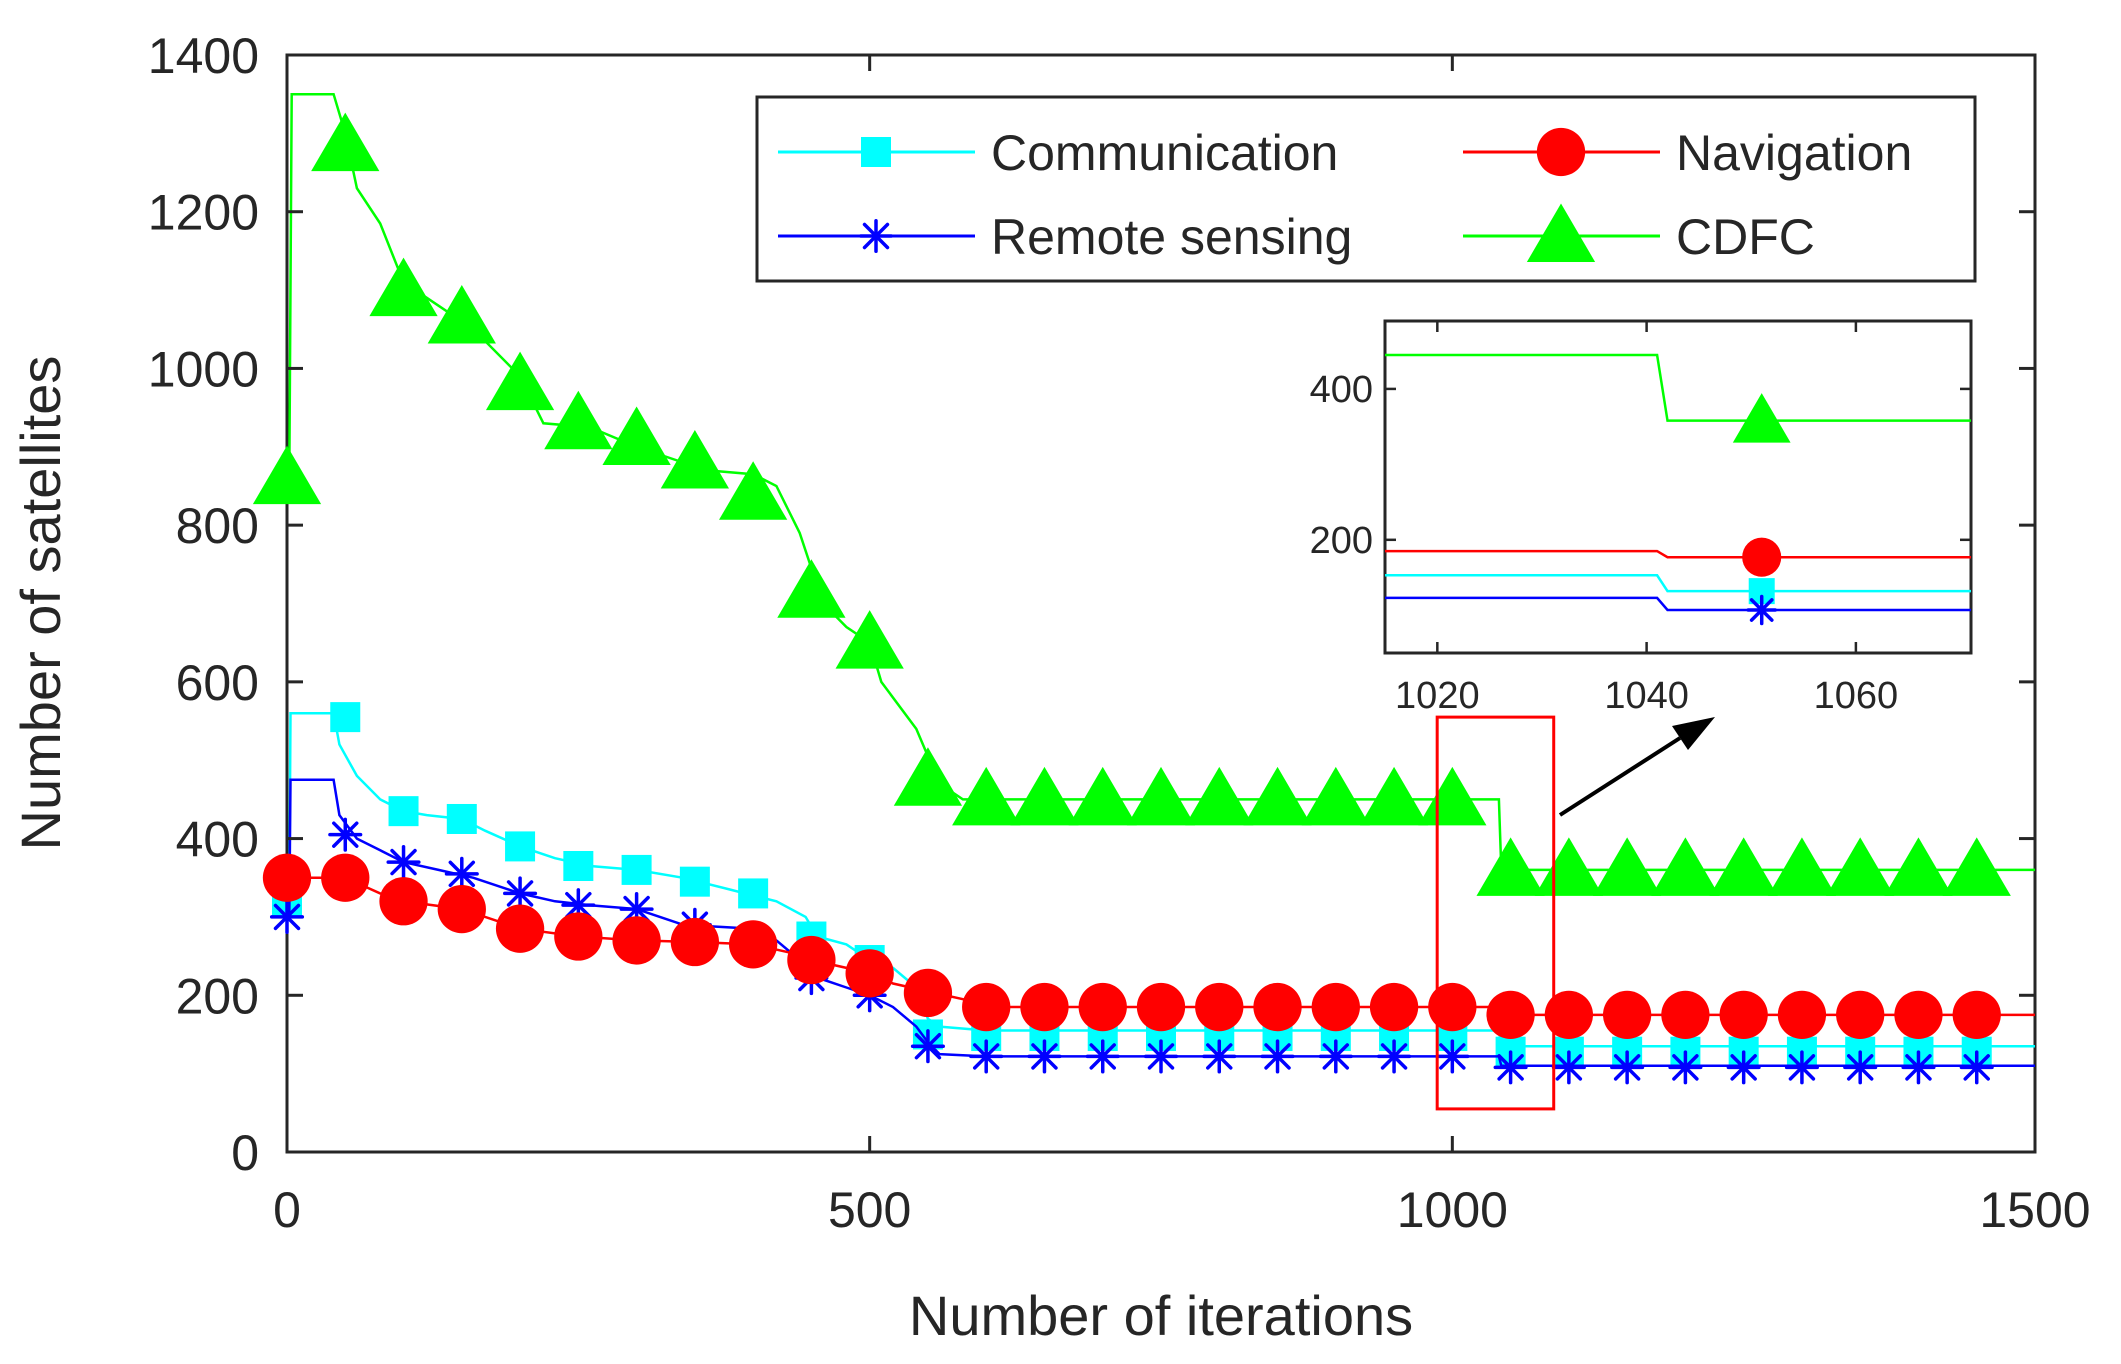  I want to click on y-tick-label: 600, so click(217, 683).